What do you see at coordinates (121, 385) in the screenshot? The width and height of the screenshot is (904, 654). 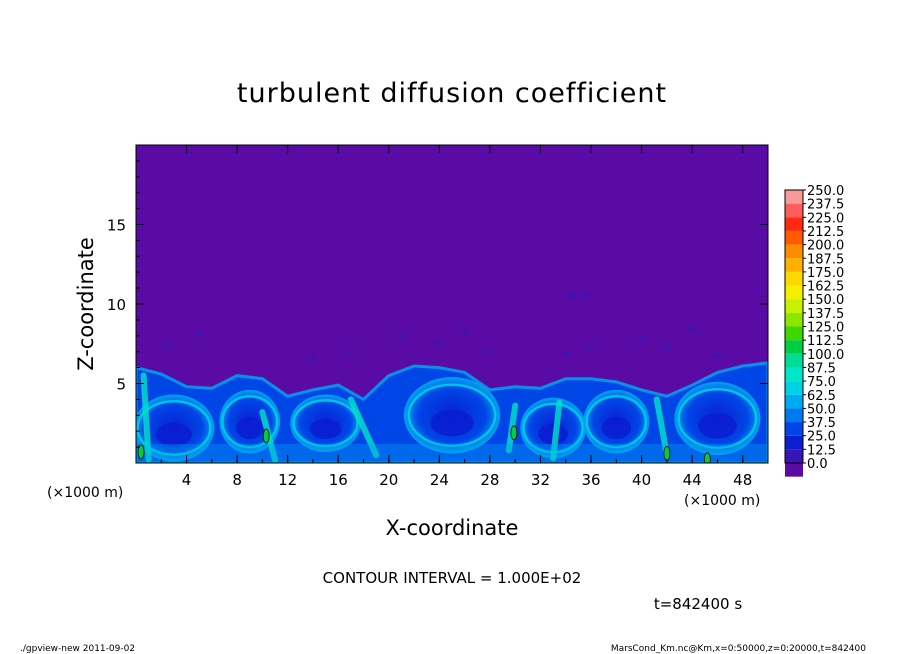 I see `y-tick-label: 5` at bounding box center [121, 385].